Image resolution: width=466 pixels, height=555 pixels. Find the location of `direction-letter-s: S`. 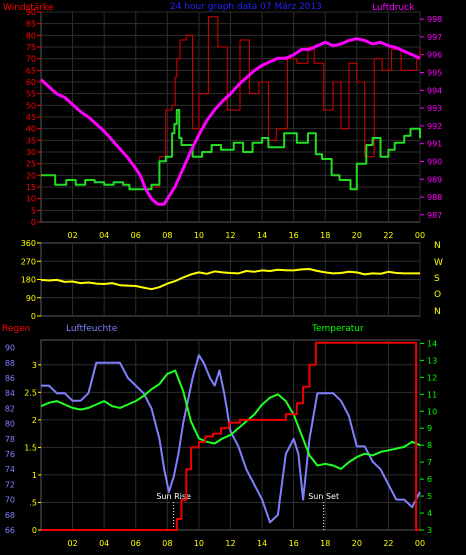

direction-letter-s: S is located at coordinates (437, 279).